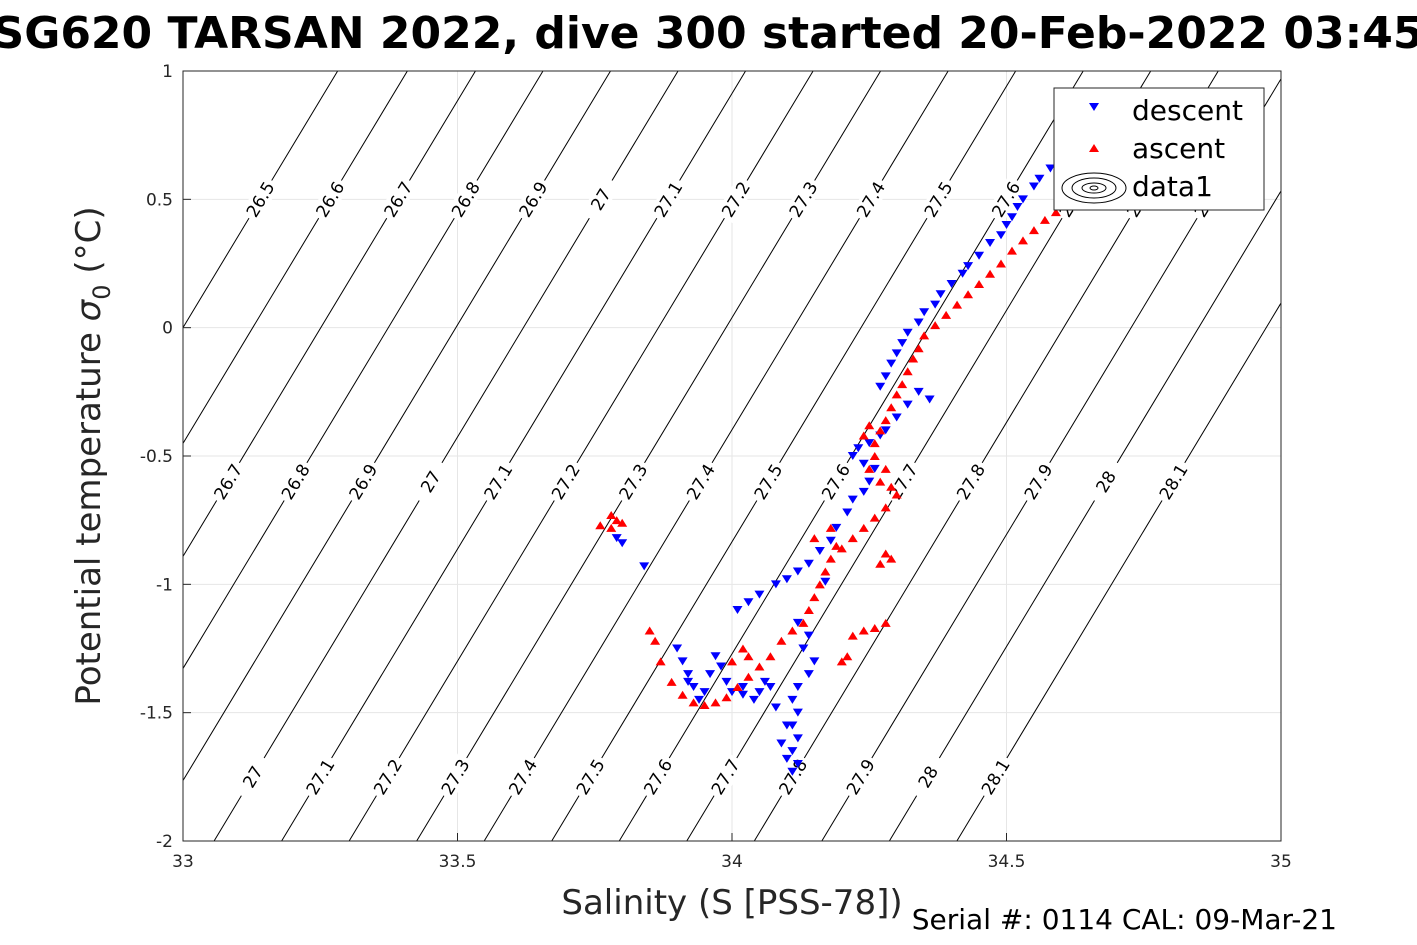 The width and height of the screenshot is (1417, 945). I want to click on isopycnal-line, so click(295, 257).